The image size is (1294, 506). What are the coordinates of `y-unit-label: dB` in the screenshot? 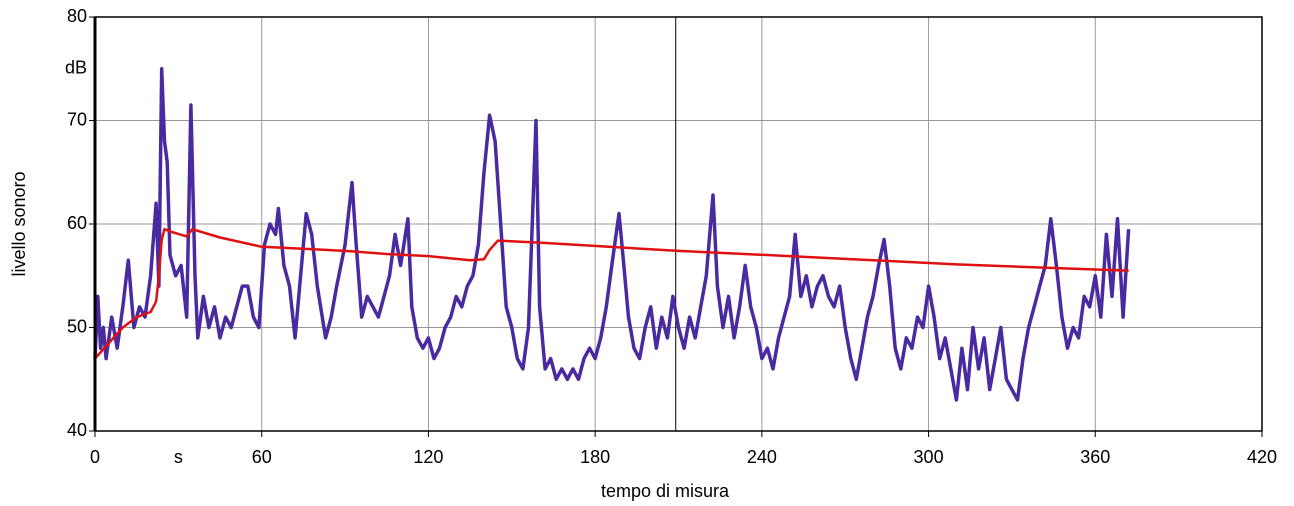 It's located at (76, 68).